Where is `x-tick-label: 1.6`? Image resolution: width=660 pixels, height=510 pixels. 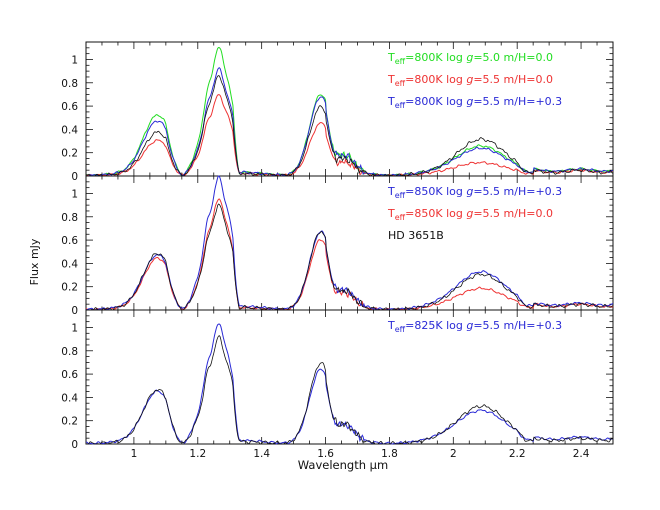
x-tick-label: 1.6 is located at coordinates (325, 454).